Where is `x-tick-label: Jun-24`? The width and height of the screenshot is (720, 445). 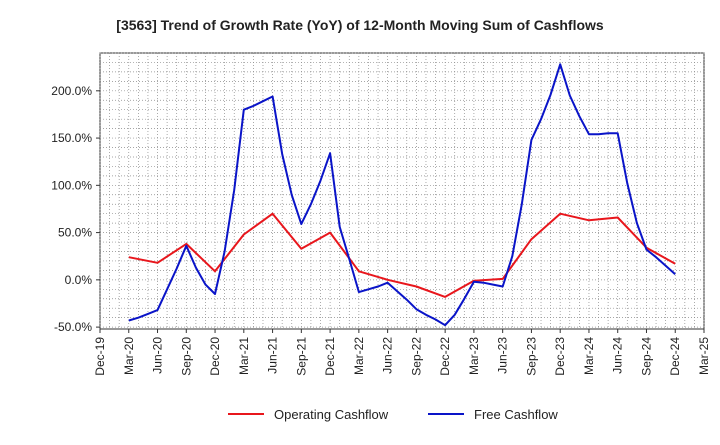 x-tick-label: Jun-24 is located at coordinates (618, 355).